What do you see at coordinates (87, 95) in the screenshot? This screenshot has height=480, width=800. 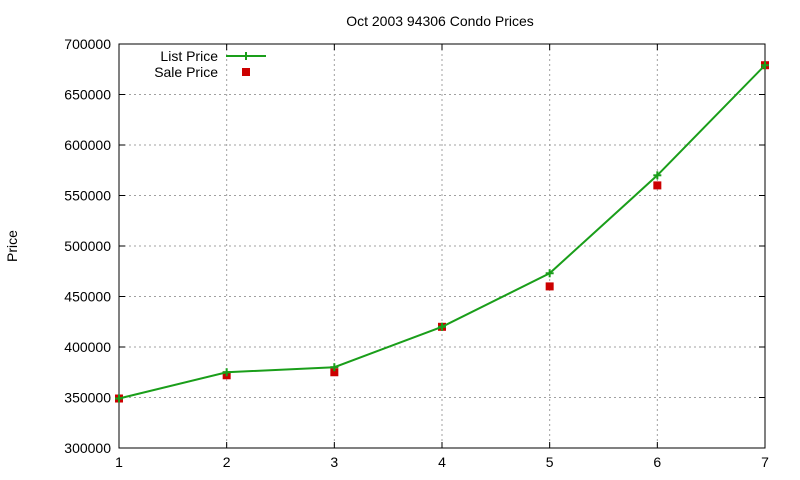 I see `y-tick-label: 650000` at bounding box center [87, 95].